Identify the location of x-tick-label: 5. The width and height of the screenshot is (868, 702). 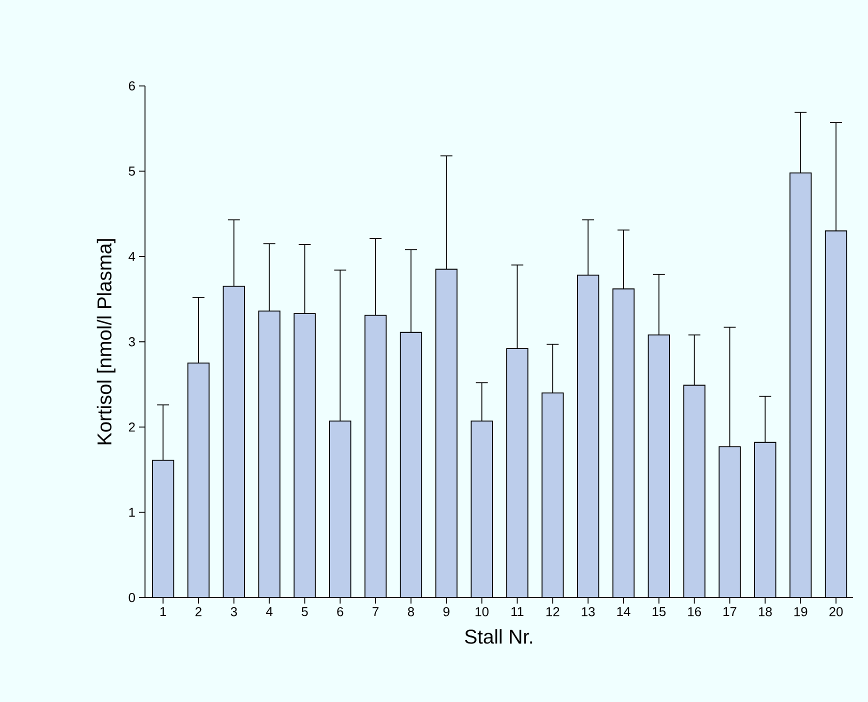
(305, 611).